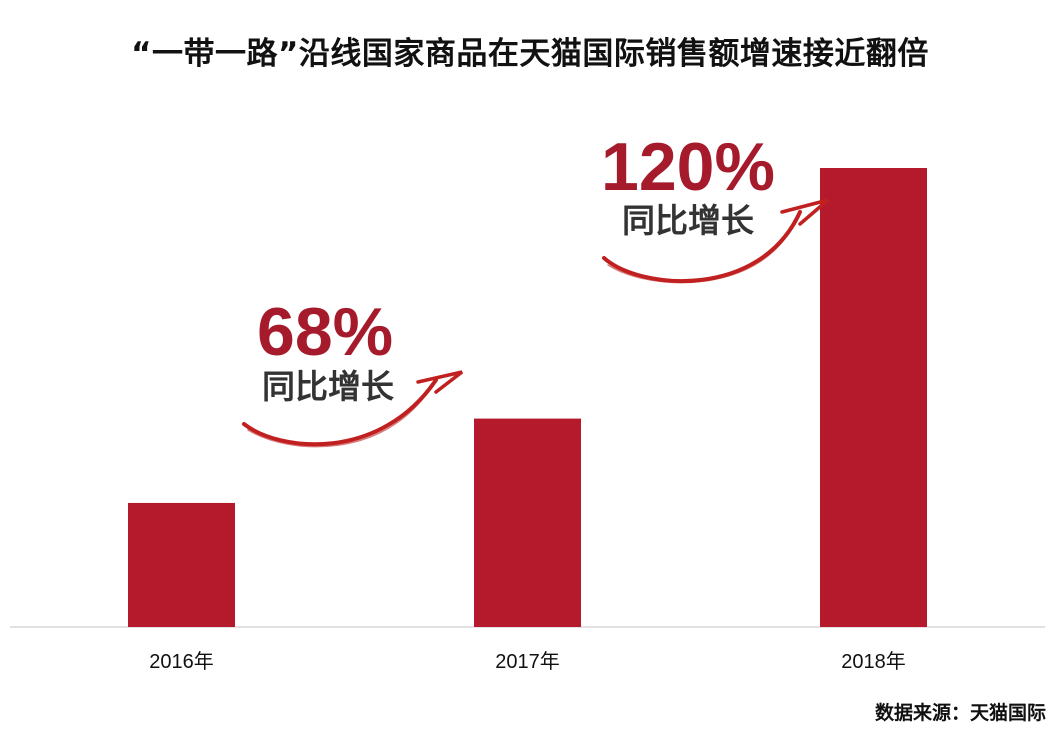  Describe the element at coordinates (328, 386) in the screenshot. I see `growth-label-2017: 同比增长` at that location.